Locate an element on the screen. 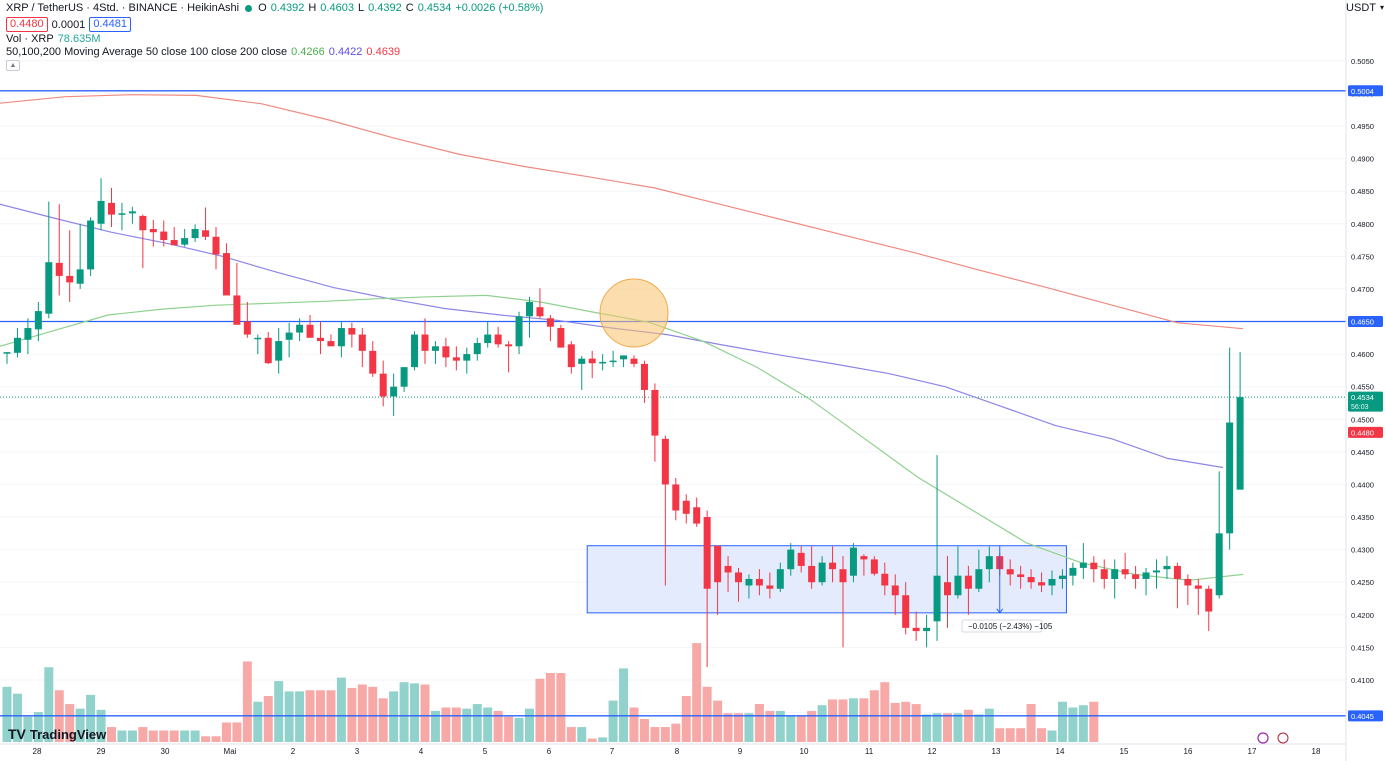  price-tag-hline-bottom: 0.4045 is located at coordinates (1362, 716).